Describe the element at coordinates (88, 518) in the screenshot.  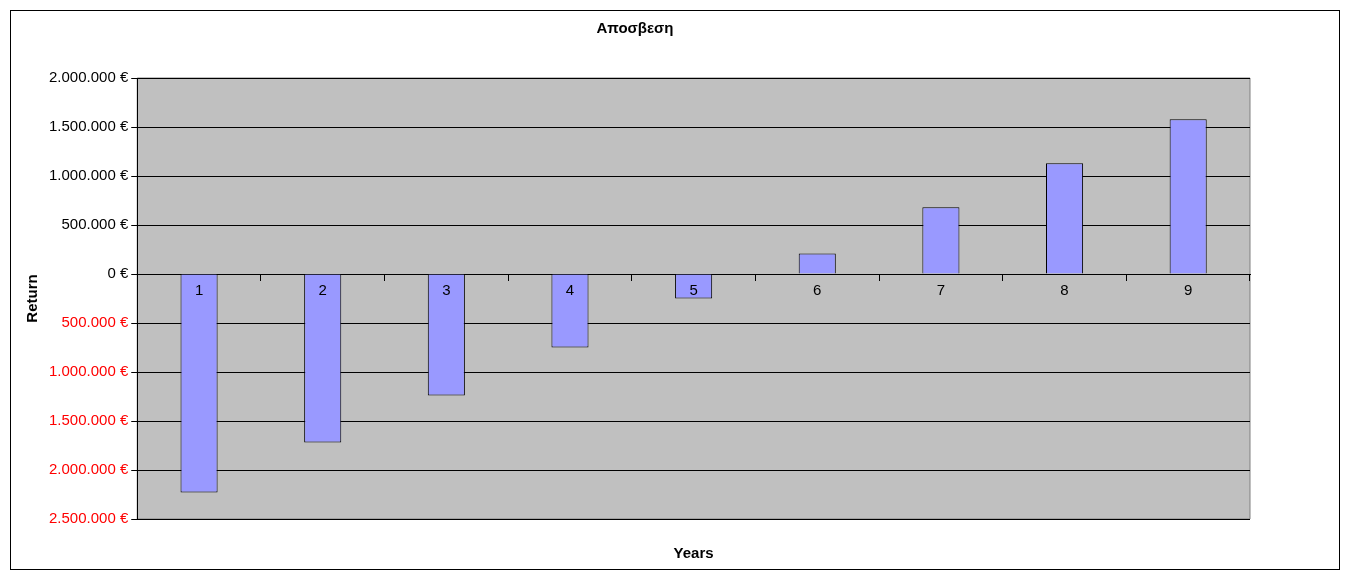
I see `y-tick-label: 2.500.000 €` at that location.